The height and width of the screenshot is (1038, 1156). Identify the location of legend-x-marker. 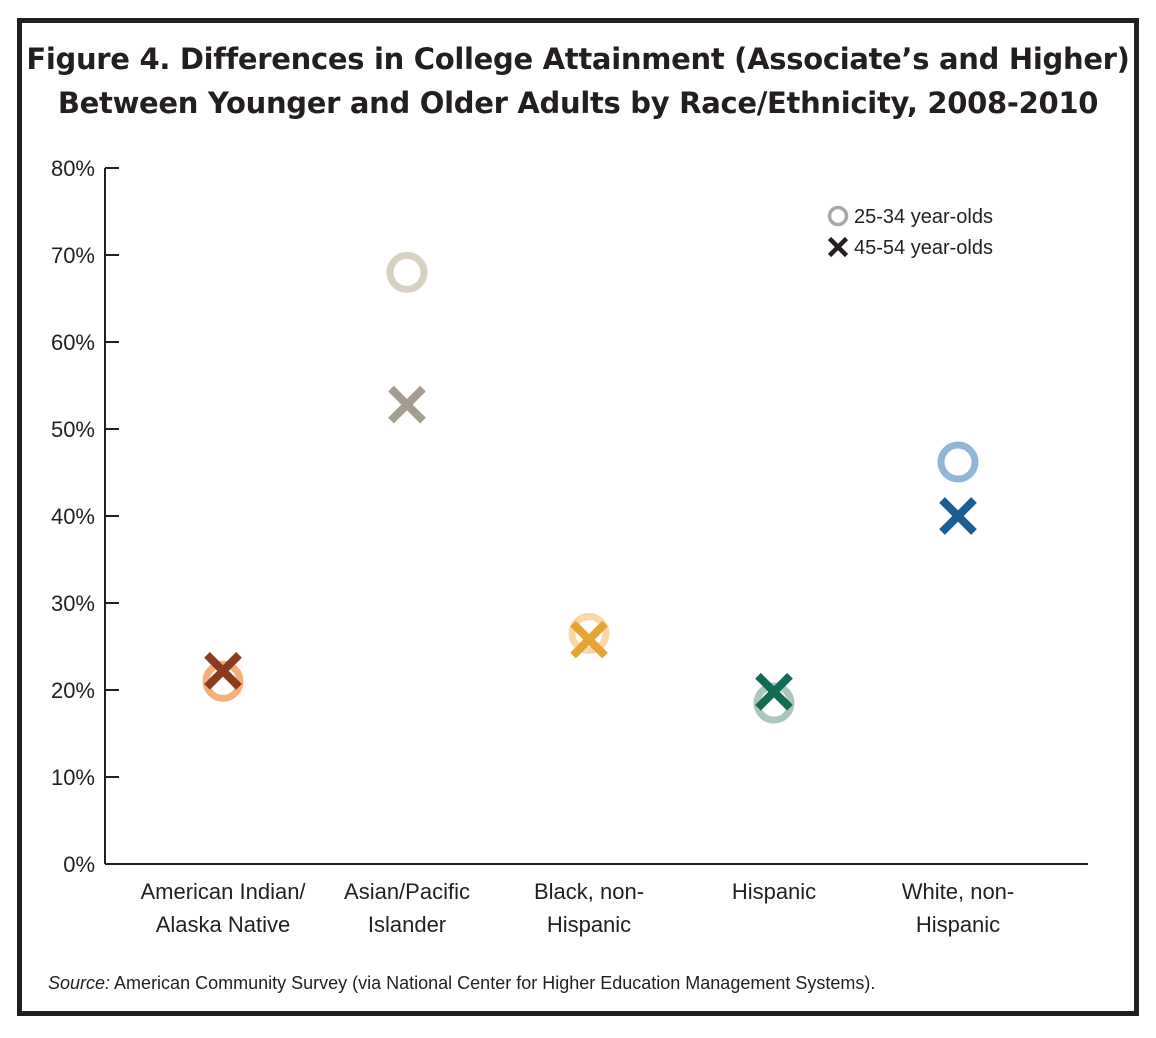
(838, 247).